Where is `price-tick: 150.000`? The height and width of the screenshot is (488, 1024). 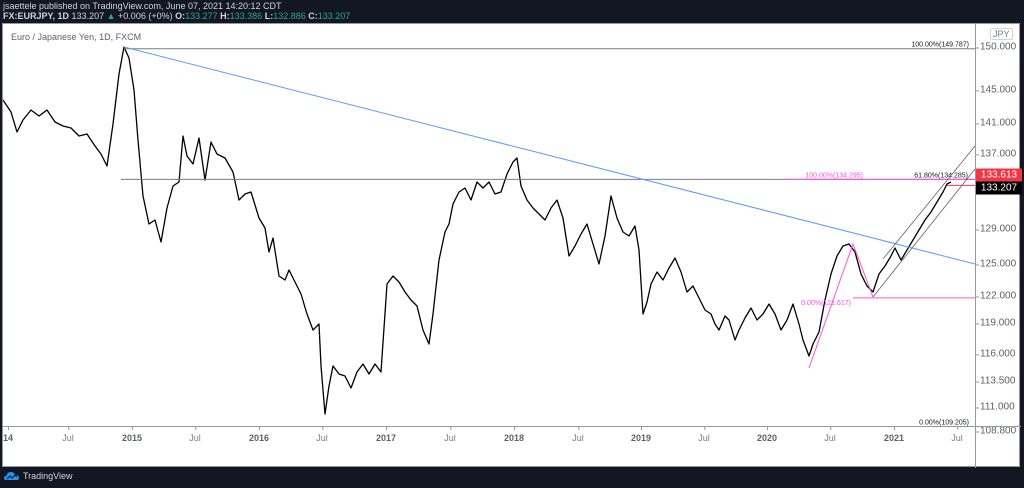 price-tick: 150.000 is located at coordinates (996, 47).